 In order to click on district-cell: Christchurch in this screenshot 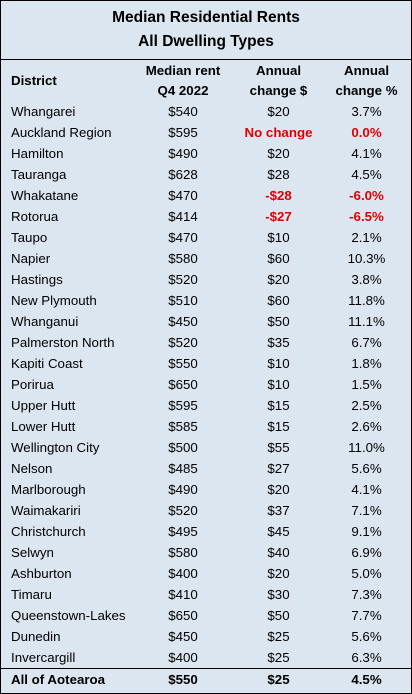, I will do `click(48, 531)`.